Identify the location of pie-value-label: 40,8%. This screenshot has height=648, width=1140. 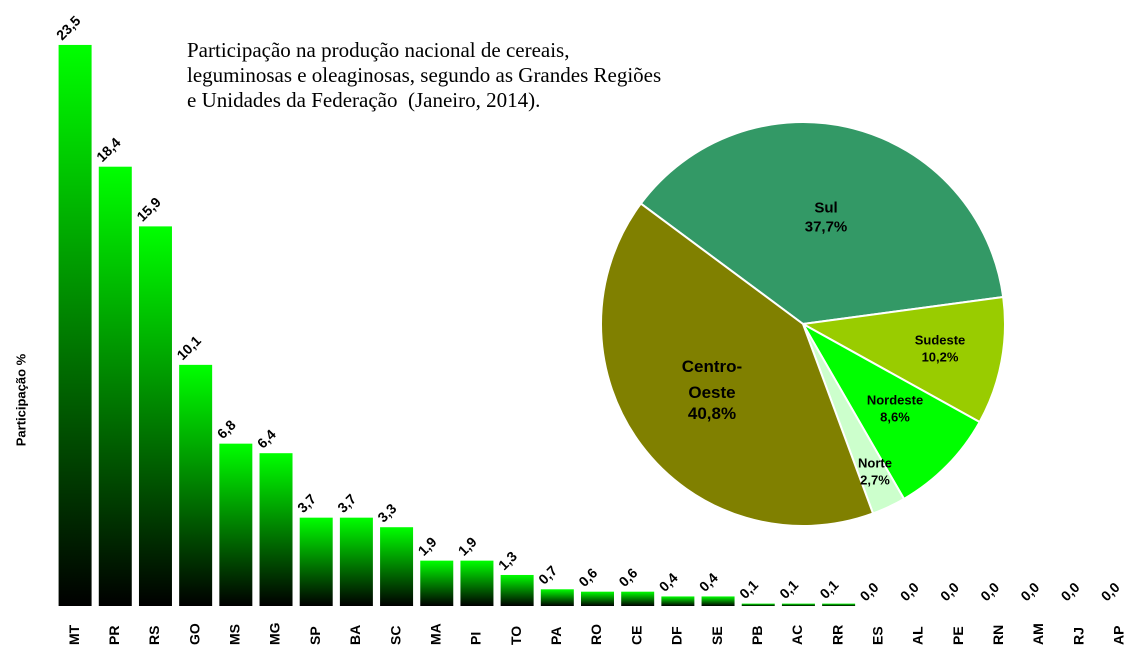
(712, 413).